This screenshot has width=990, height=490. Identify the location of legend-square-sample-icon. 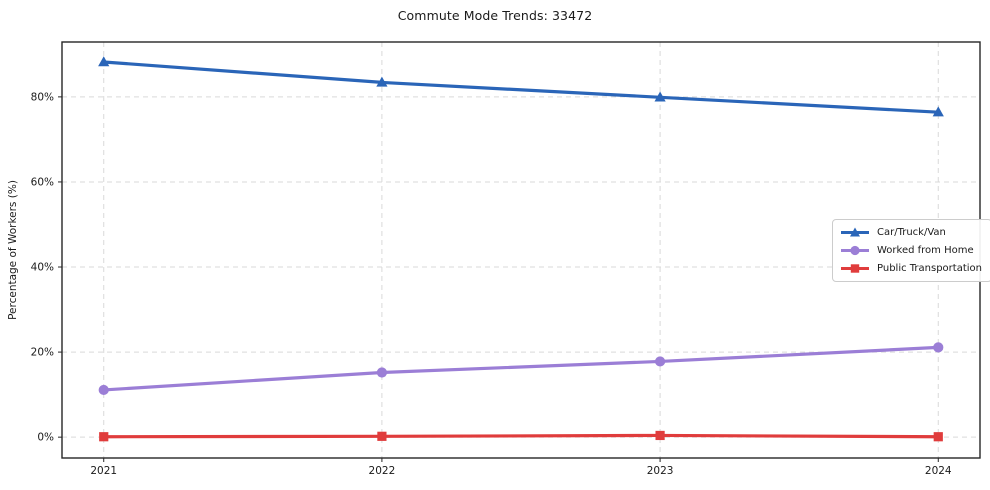
(855, 268).